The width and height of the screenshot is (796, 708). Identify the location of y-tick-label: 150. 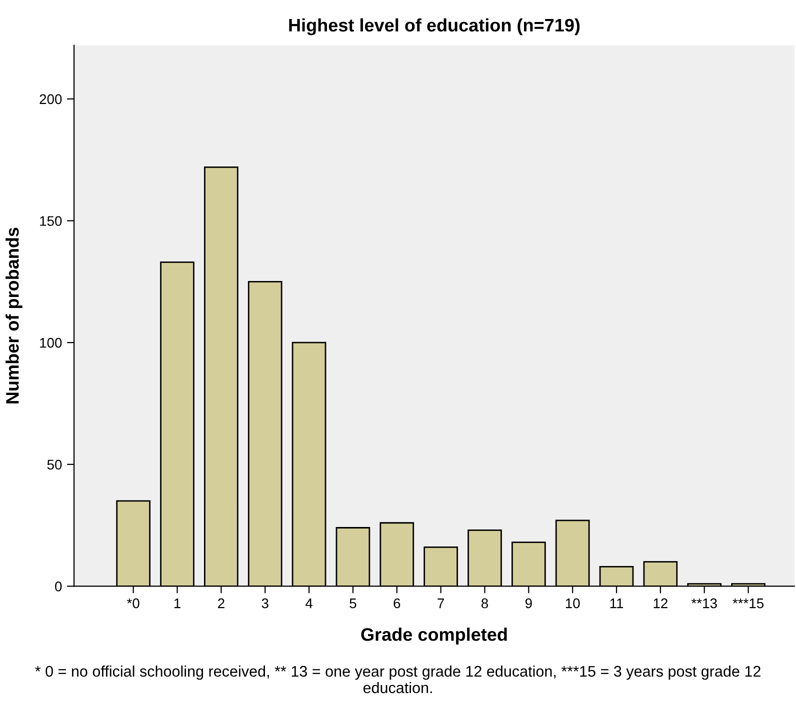
(51, 221).